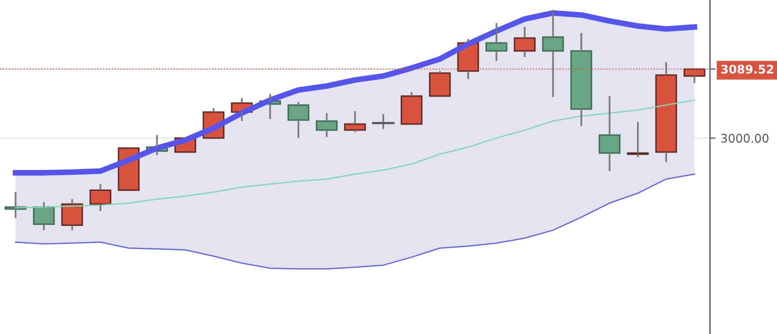  I want to click on y-tick-label: 3089.52, so click(747, 69).